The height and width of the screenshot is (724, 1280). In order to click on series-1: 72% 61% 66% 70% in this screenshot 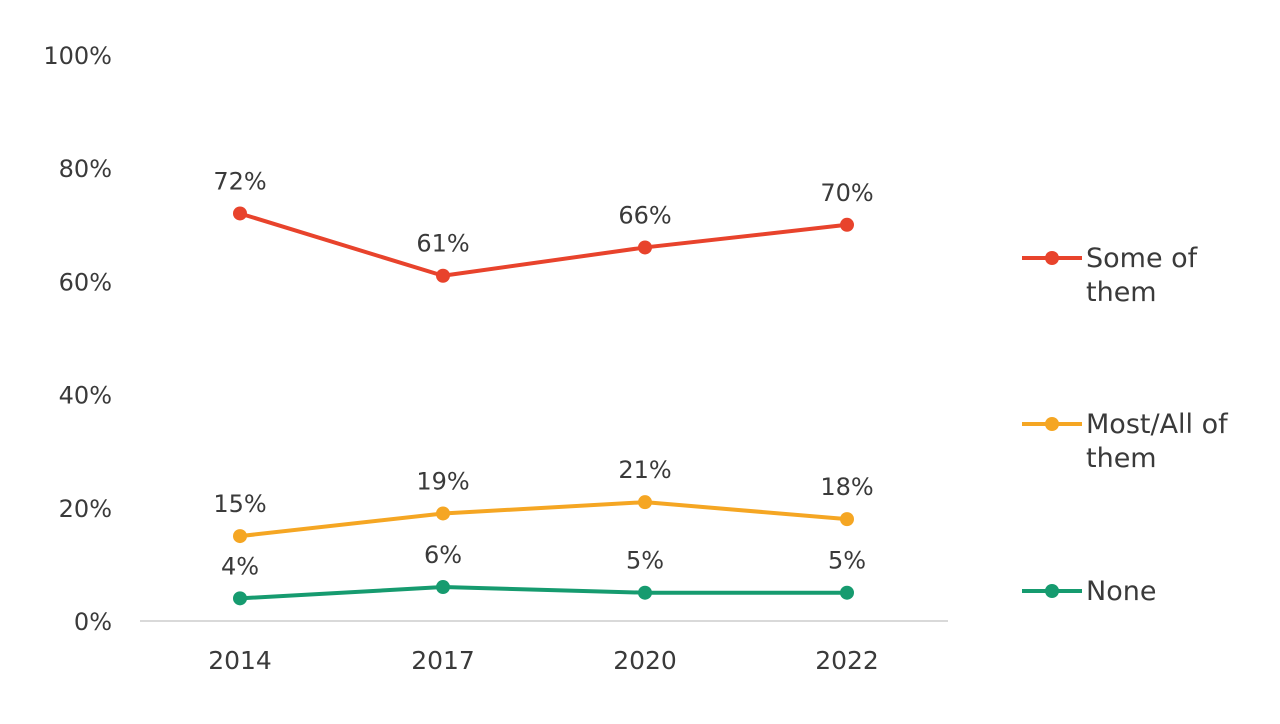, I will do `click(543, 225)`.